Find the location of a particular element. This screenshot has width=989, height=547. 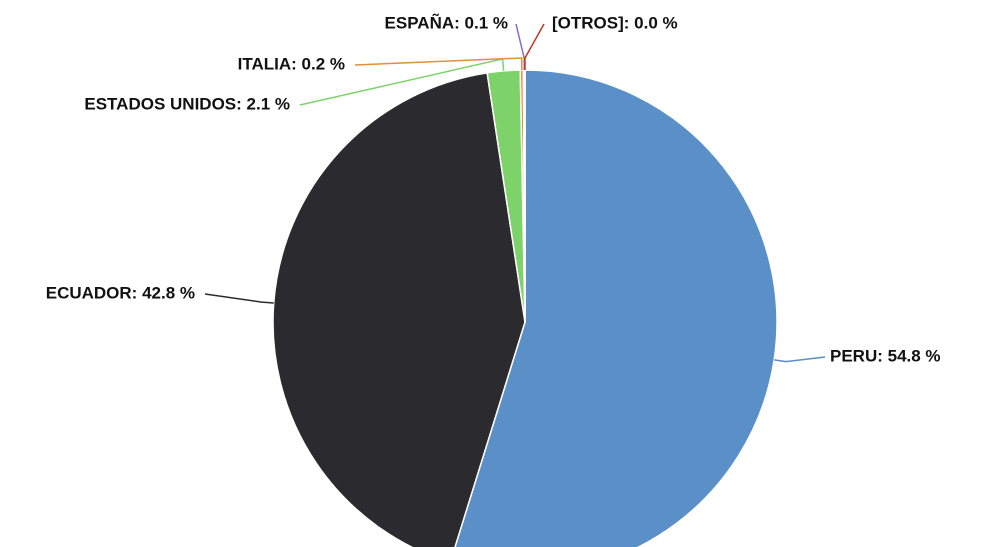

data-label: ESPAÑA: 0.1 % is located at coordinates (446, 22).